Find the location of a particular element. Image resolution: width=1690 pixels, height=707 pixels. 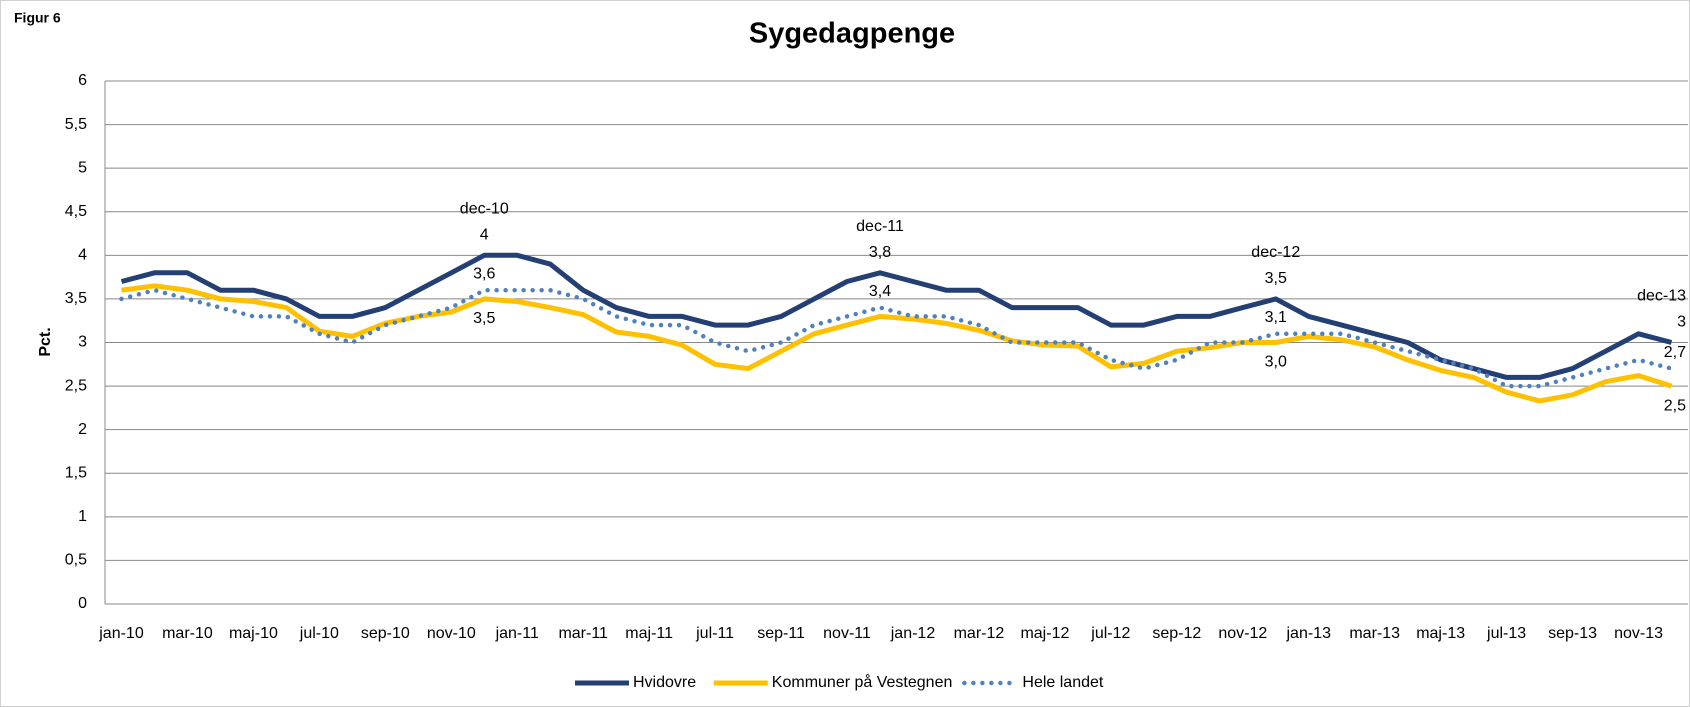

x-tick-label: jul-10 is located at coordinates (319, 633).